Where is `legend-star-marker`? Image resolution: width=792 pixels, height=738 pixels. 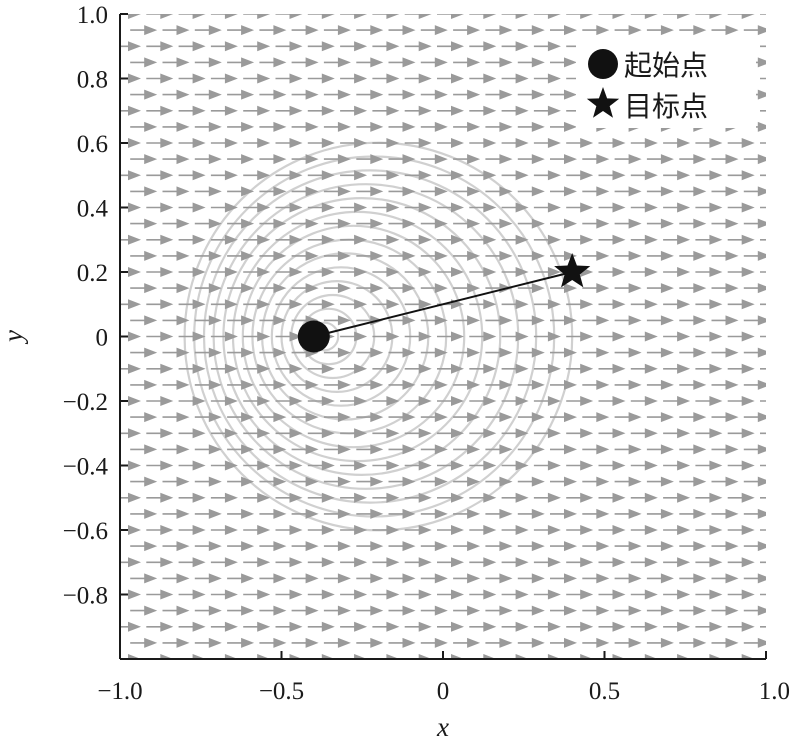 legend-star-marker is located at coordinates (603, 102).